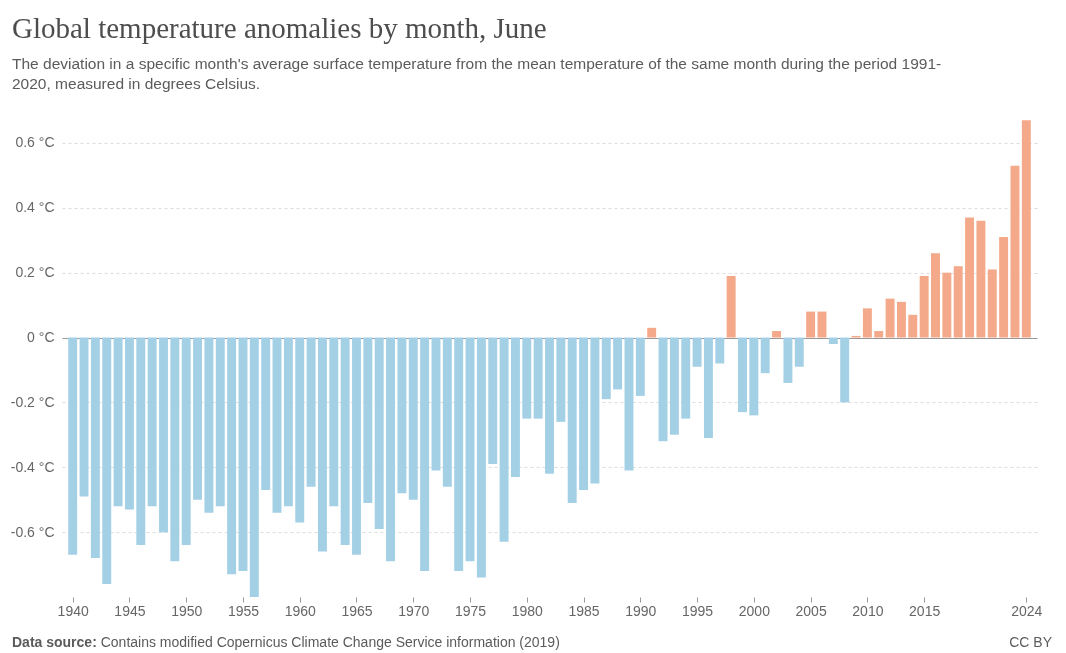 The width and height of the screenshot is (1066, 653). I want to click on x-tick-label: 1950, so click(187, 610).